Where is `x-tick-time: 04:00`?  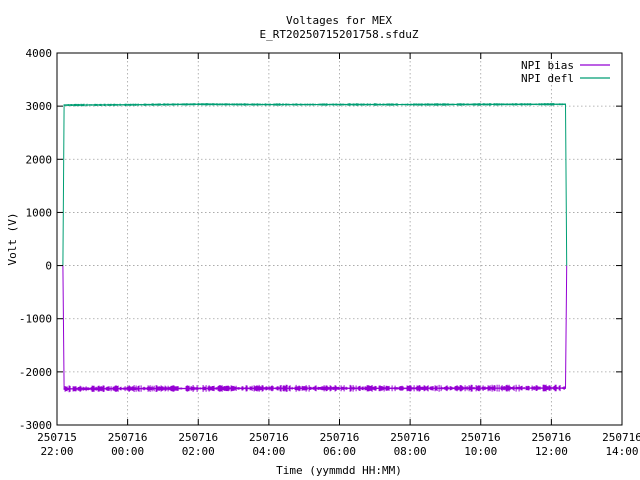 x-tick-time: 04:00 is located at coordinates (268, 451).